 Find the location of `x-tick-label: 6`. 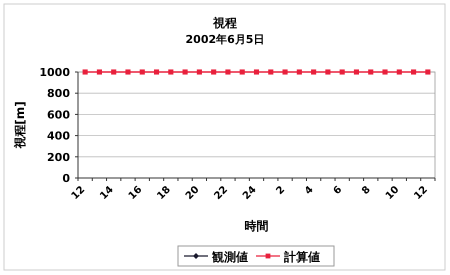

x-tick-label: 6 is located at coordinates (338, 191).